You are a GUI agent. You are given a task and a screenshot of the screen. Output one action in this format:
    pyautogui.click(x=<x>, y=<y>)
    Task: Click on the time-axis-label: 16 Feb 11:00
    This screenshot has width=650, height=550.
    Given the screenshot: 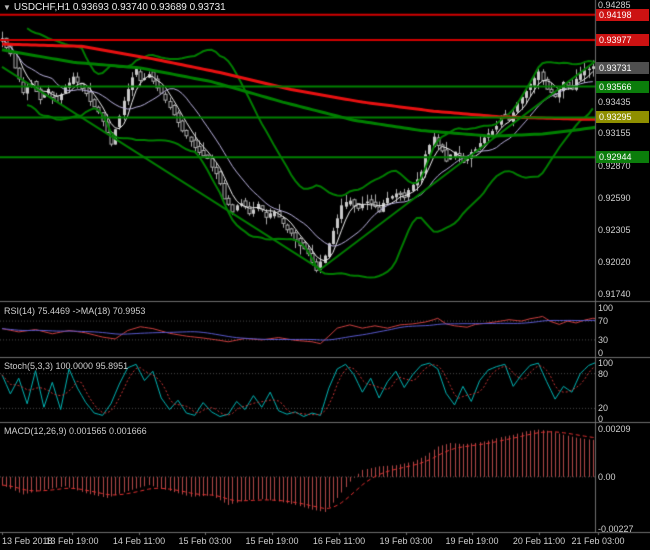 What is the action you would take?
    pyautogui.click(x=339, y=541)
    